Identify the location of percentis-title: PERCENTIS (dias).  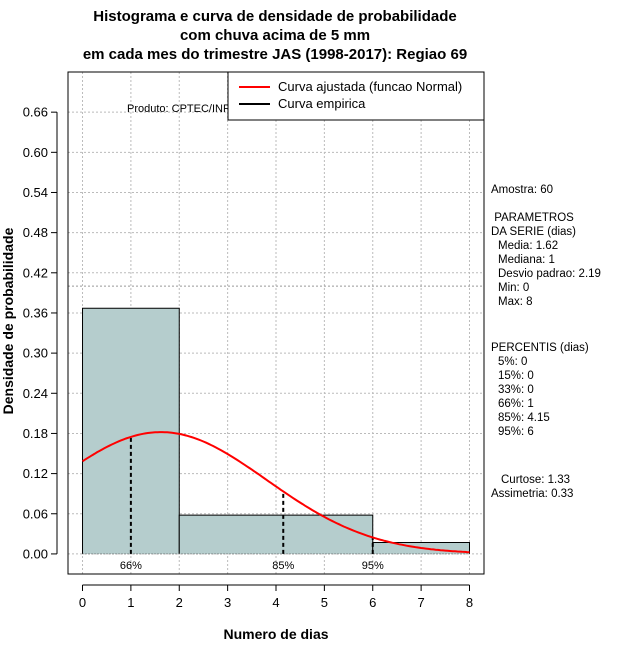
(540, 348).